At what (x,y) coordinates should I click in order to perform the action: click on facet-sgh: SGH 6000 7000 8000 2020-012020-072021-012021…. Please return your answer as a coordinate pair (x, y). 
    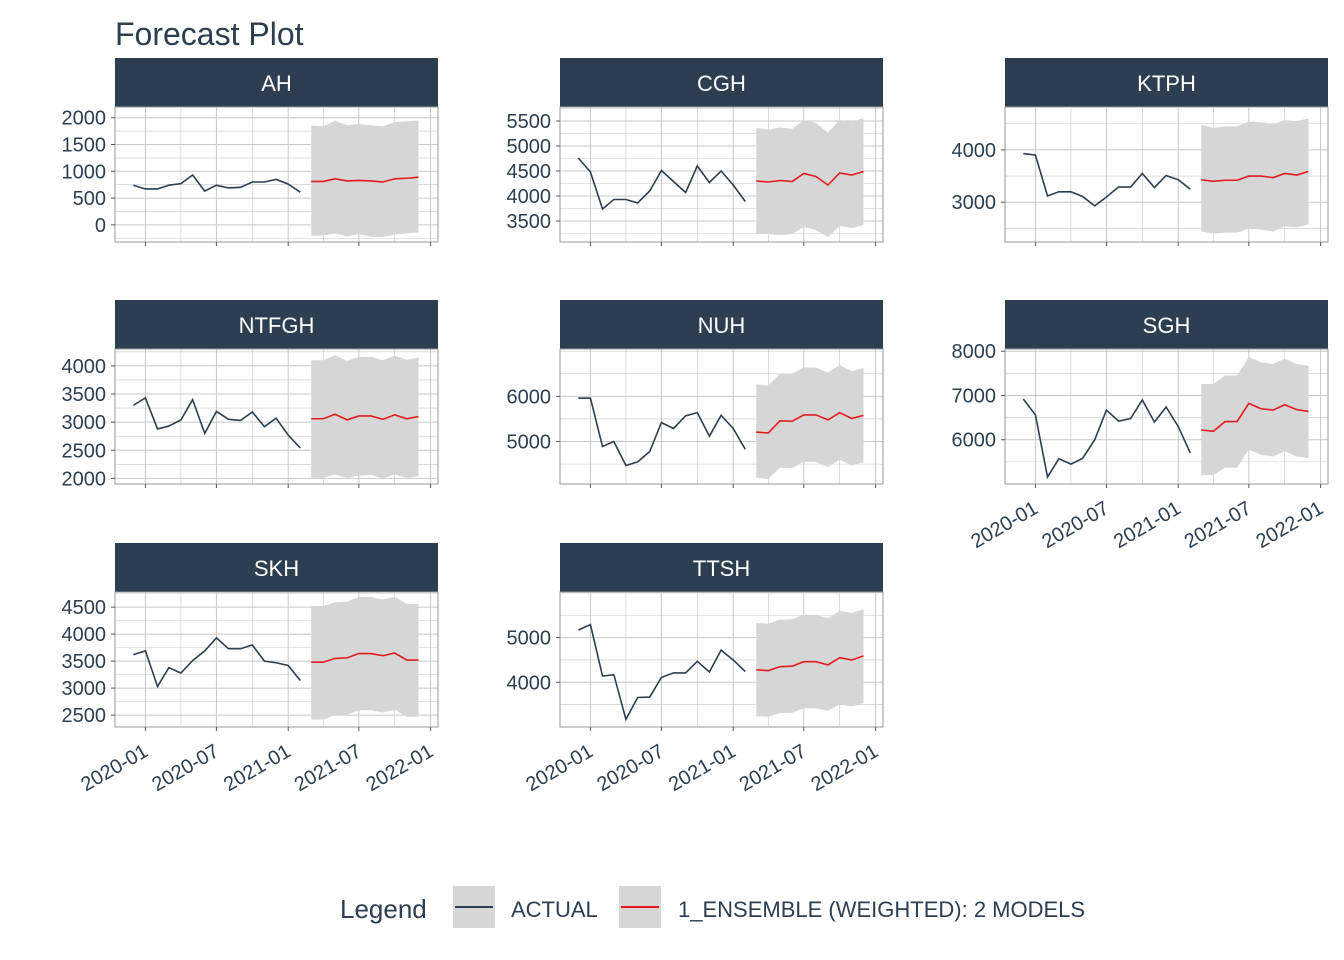
    Looking at the image, I should click on (1140, 426).